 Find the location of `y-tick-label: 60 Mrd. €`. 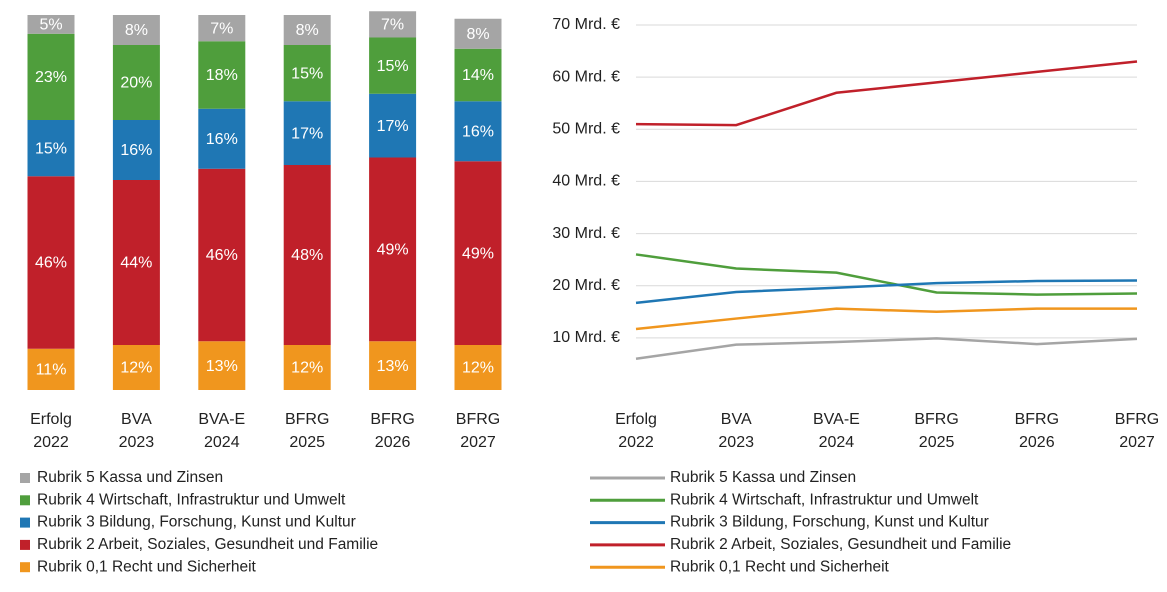

y-tick-label: 60 Mrd. € is located at coordinates (586, 76).